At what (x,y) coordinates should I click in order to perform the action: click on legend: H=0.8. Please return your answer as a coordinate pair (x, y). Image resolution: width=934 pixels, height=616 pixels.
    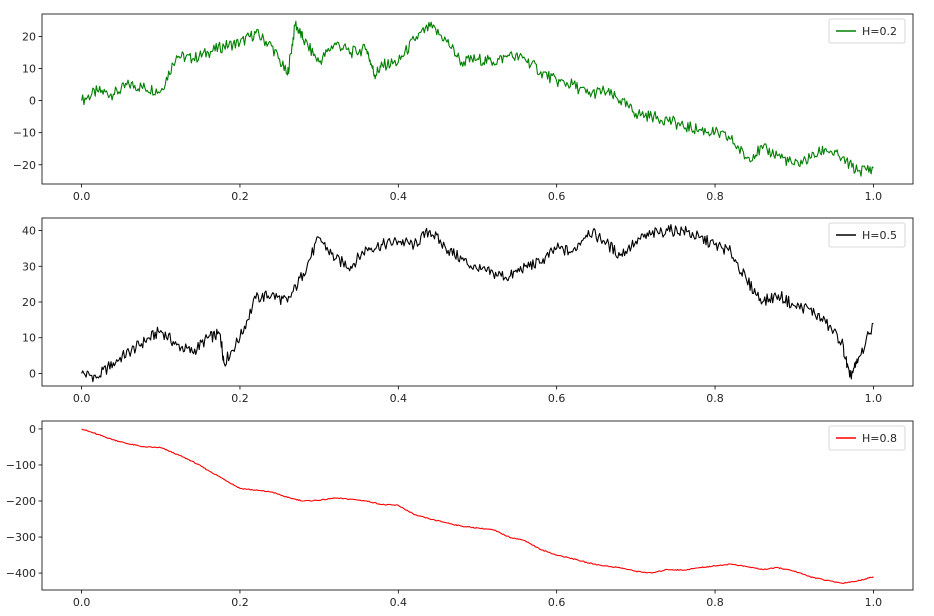
    Looking at the image, I should click on (867, 438).